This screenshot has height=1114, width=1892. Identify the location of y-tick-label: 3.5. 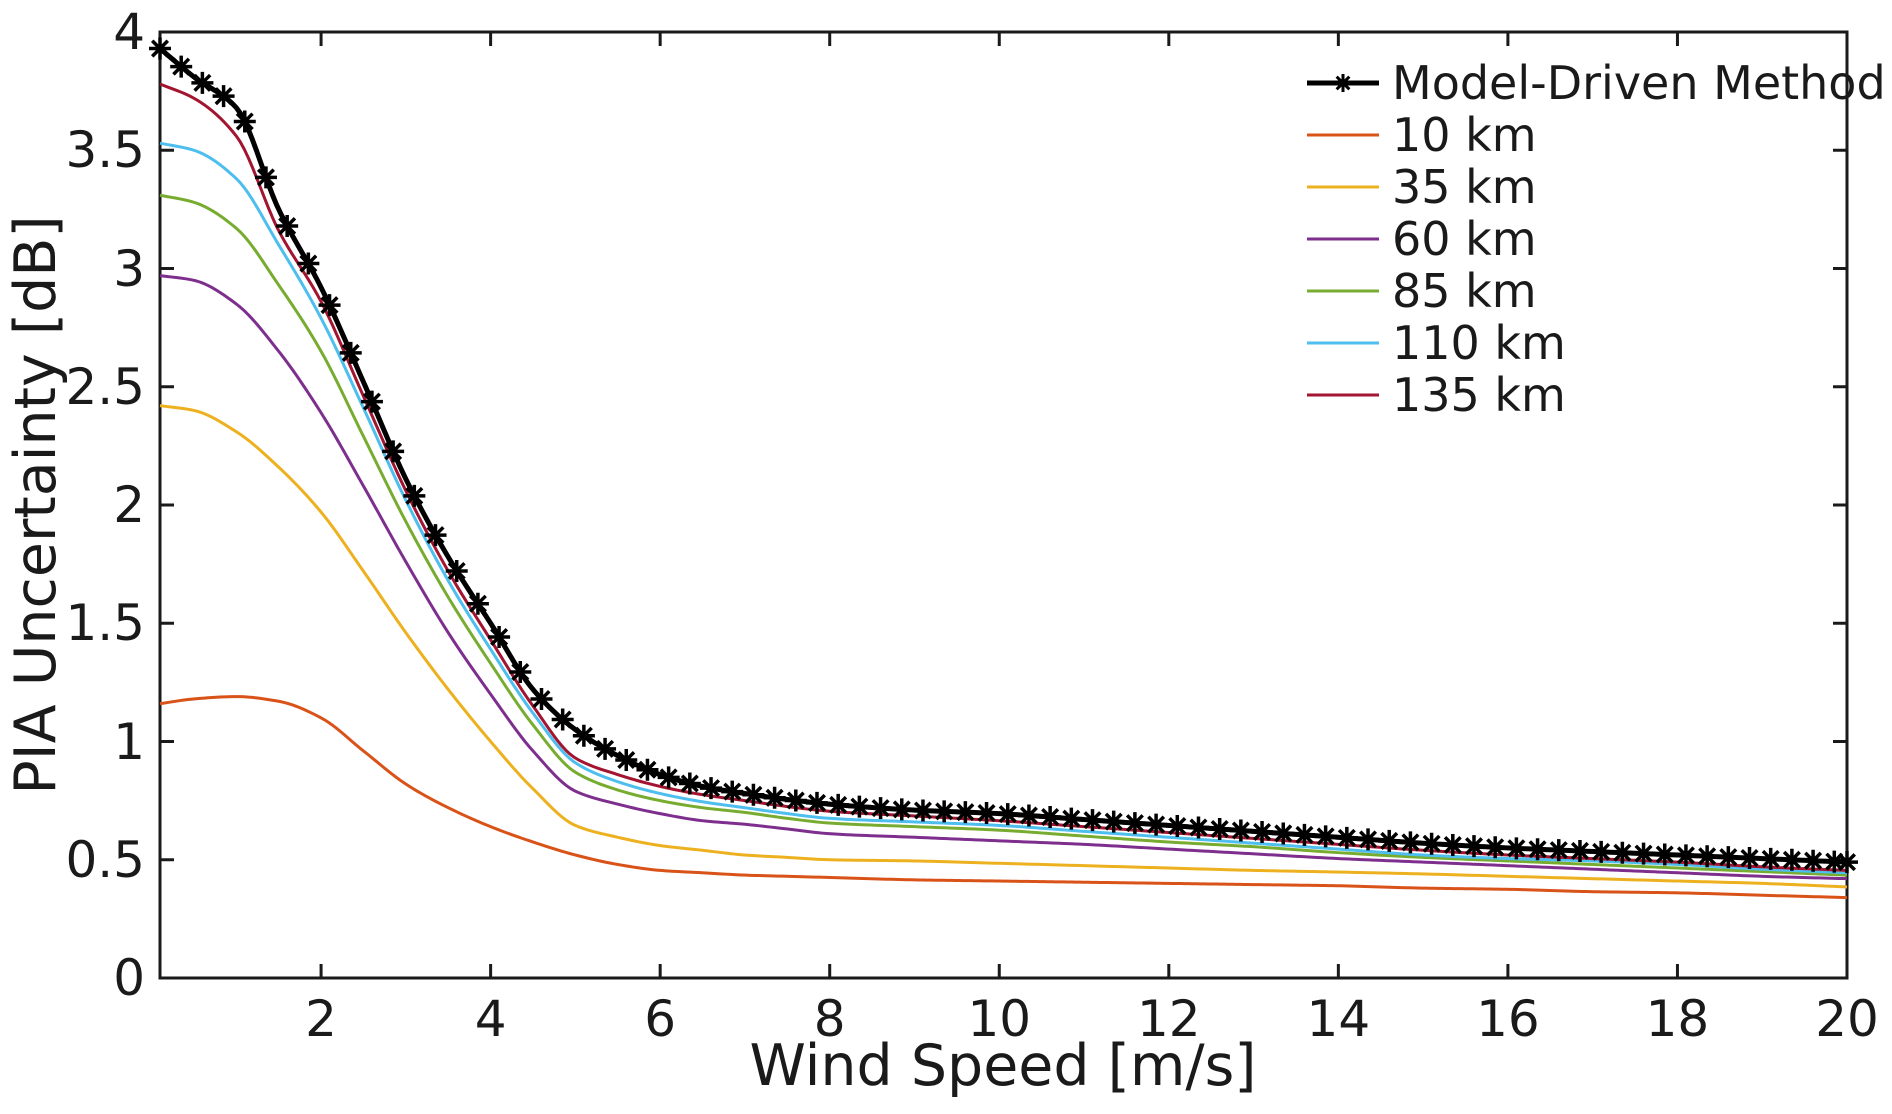
(105, 150).